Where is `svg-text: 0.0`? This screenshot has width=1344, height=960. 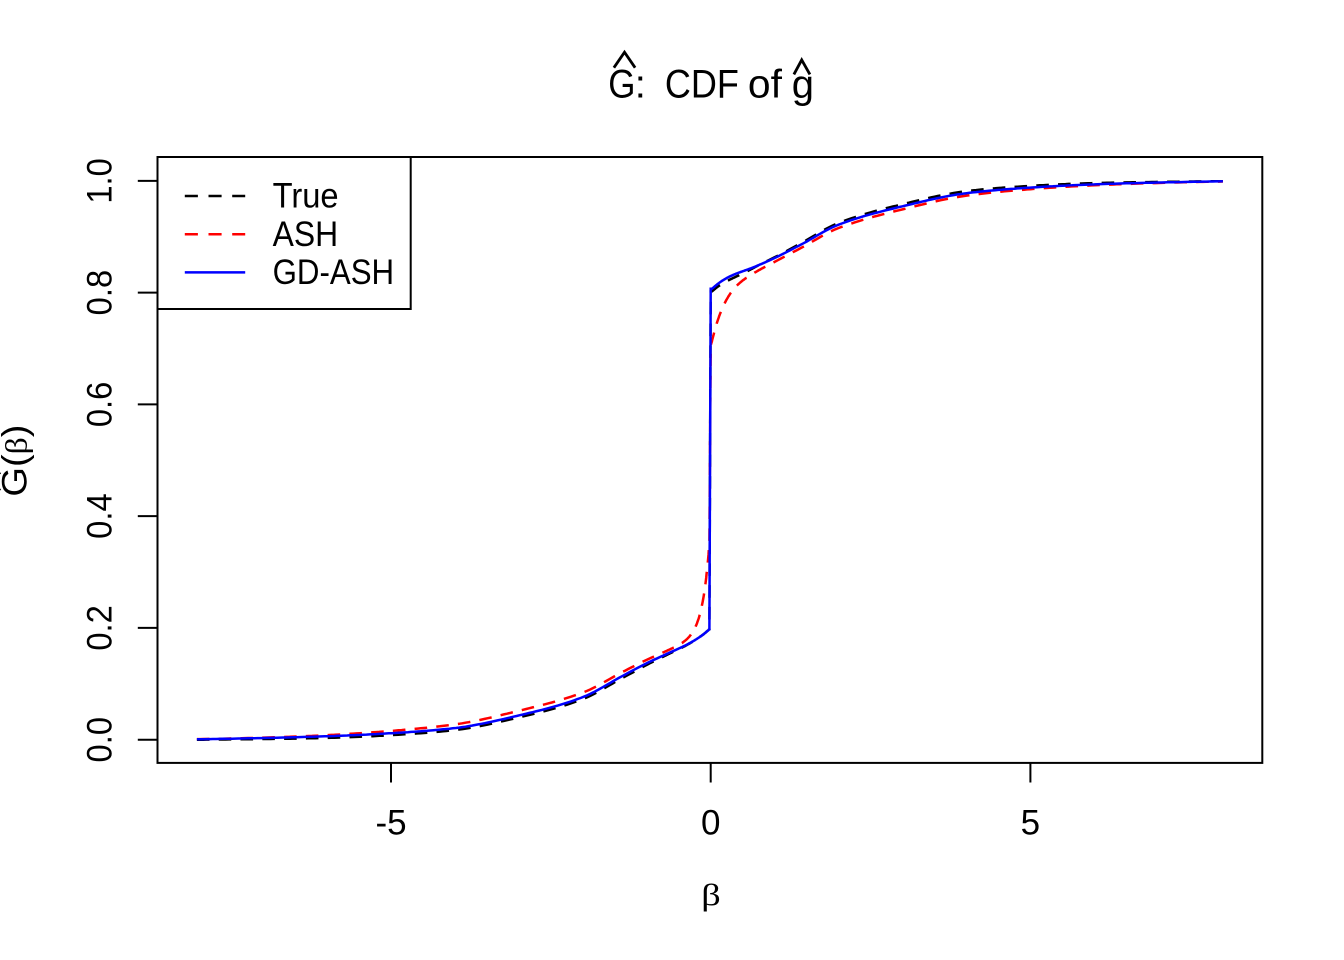
svg-text: 0.0 is located at coordinates (99, 740).